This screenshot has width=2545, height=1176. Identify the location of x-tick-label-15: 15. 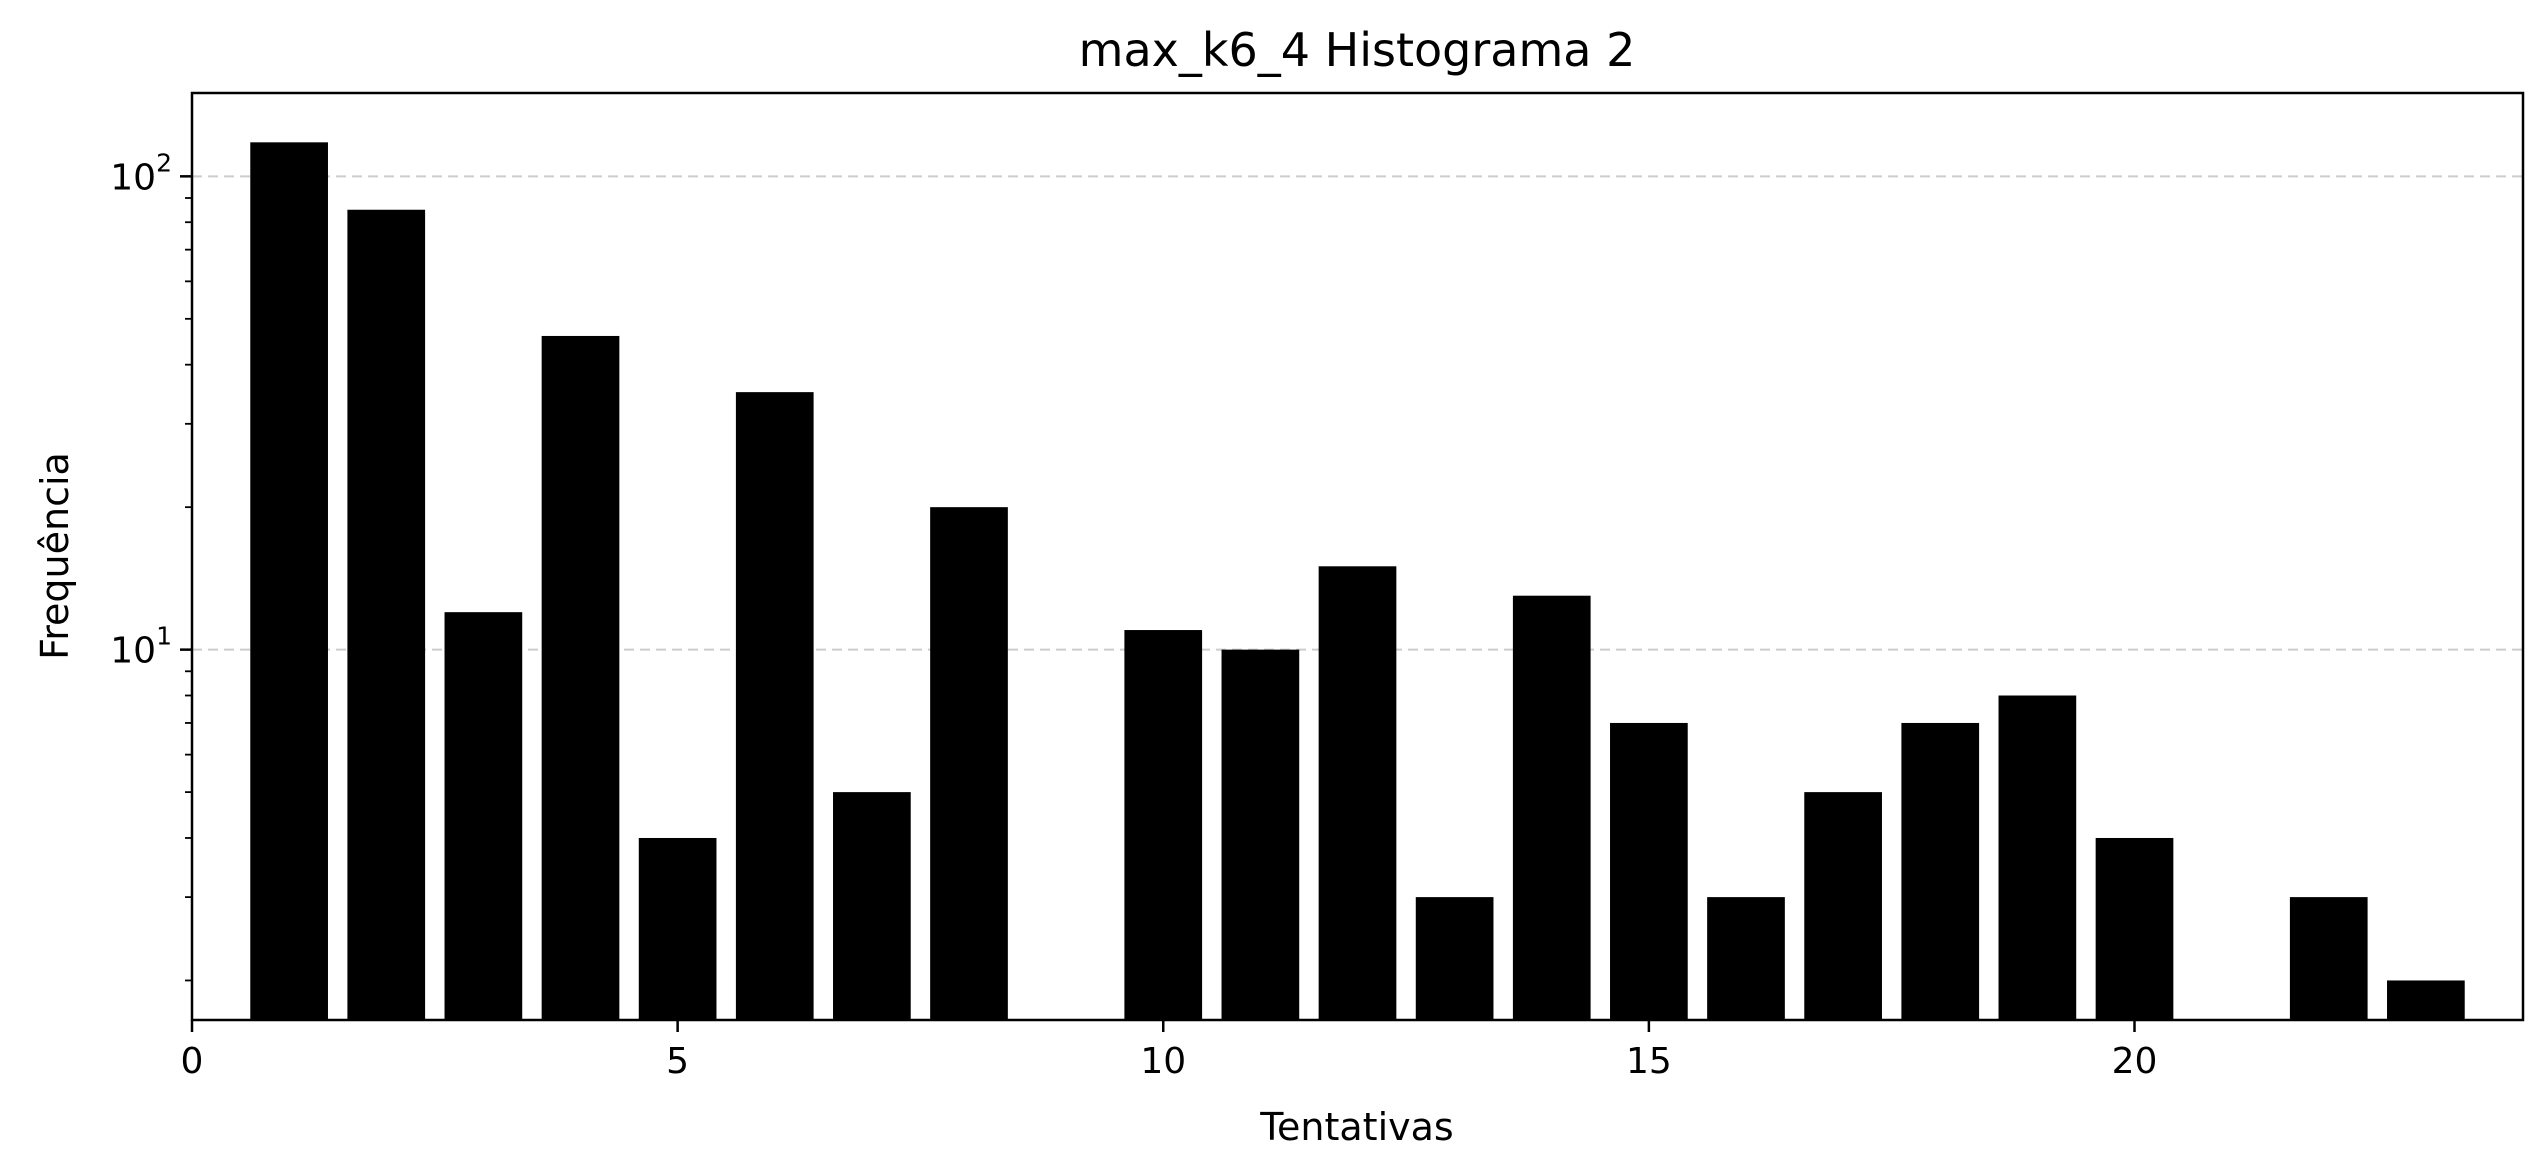
(1649, 1061).